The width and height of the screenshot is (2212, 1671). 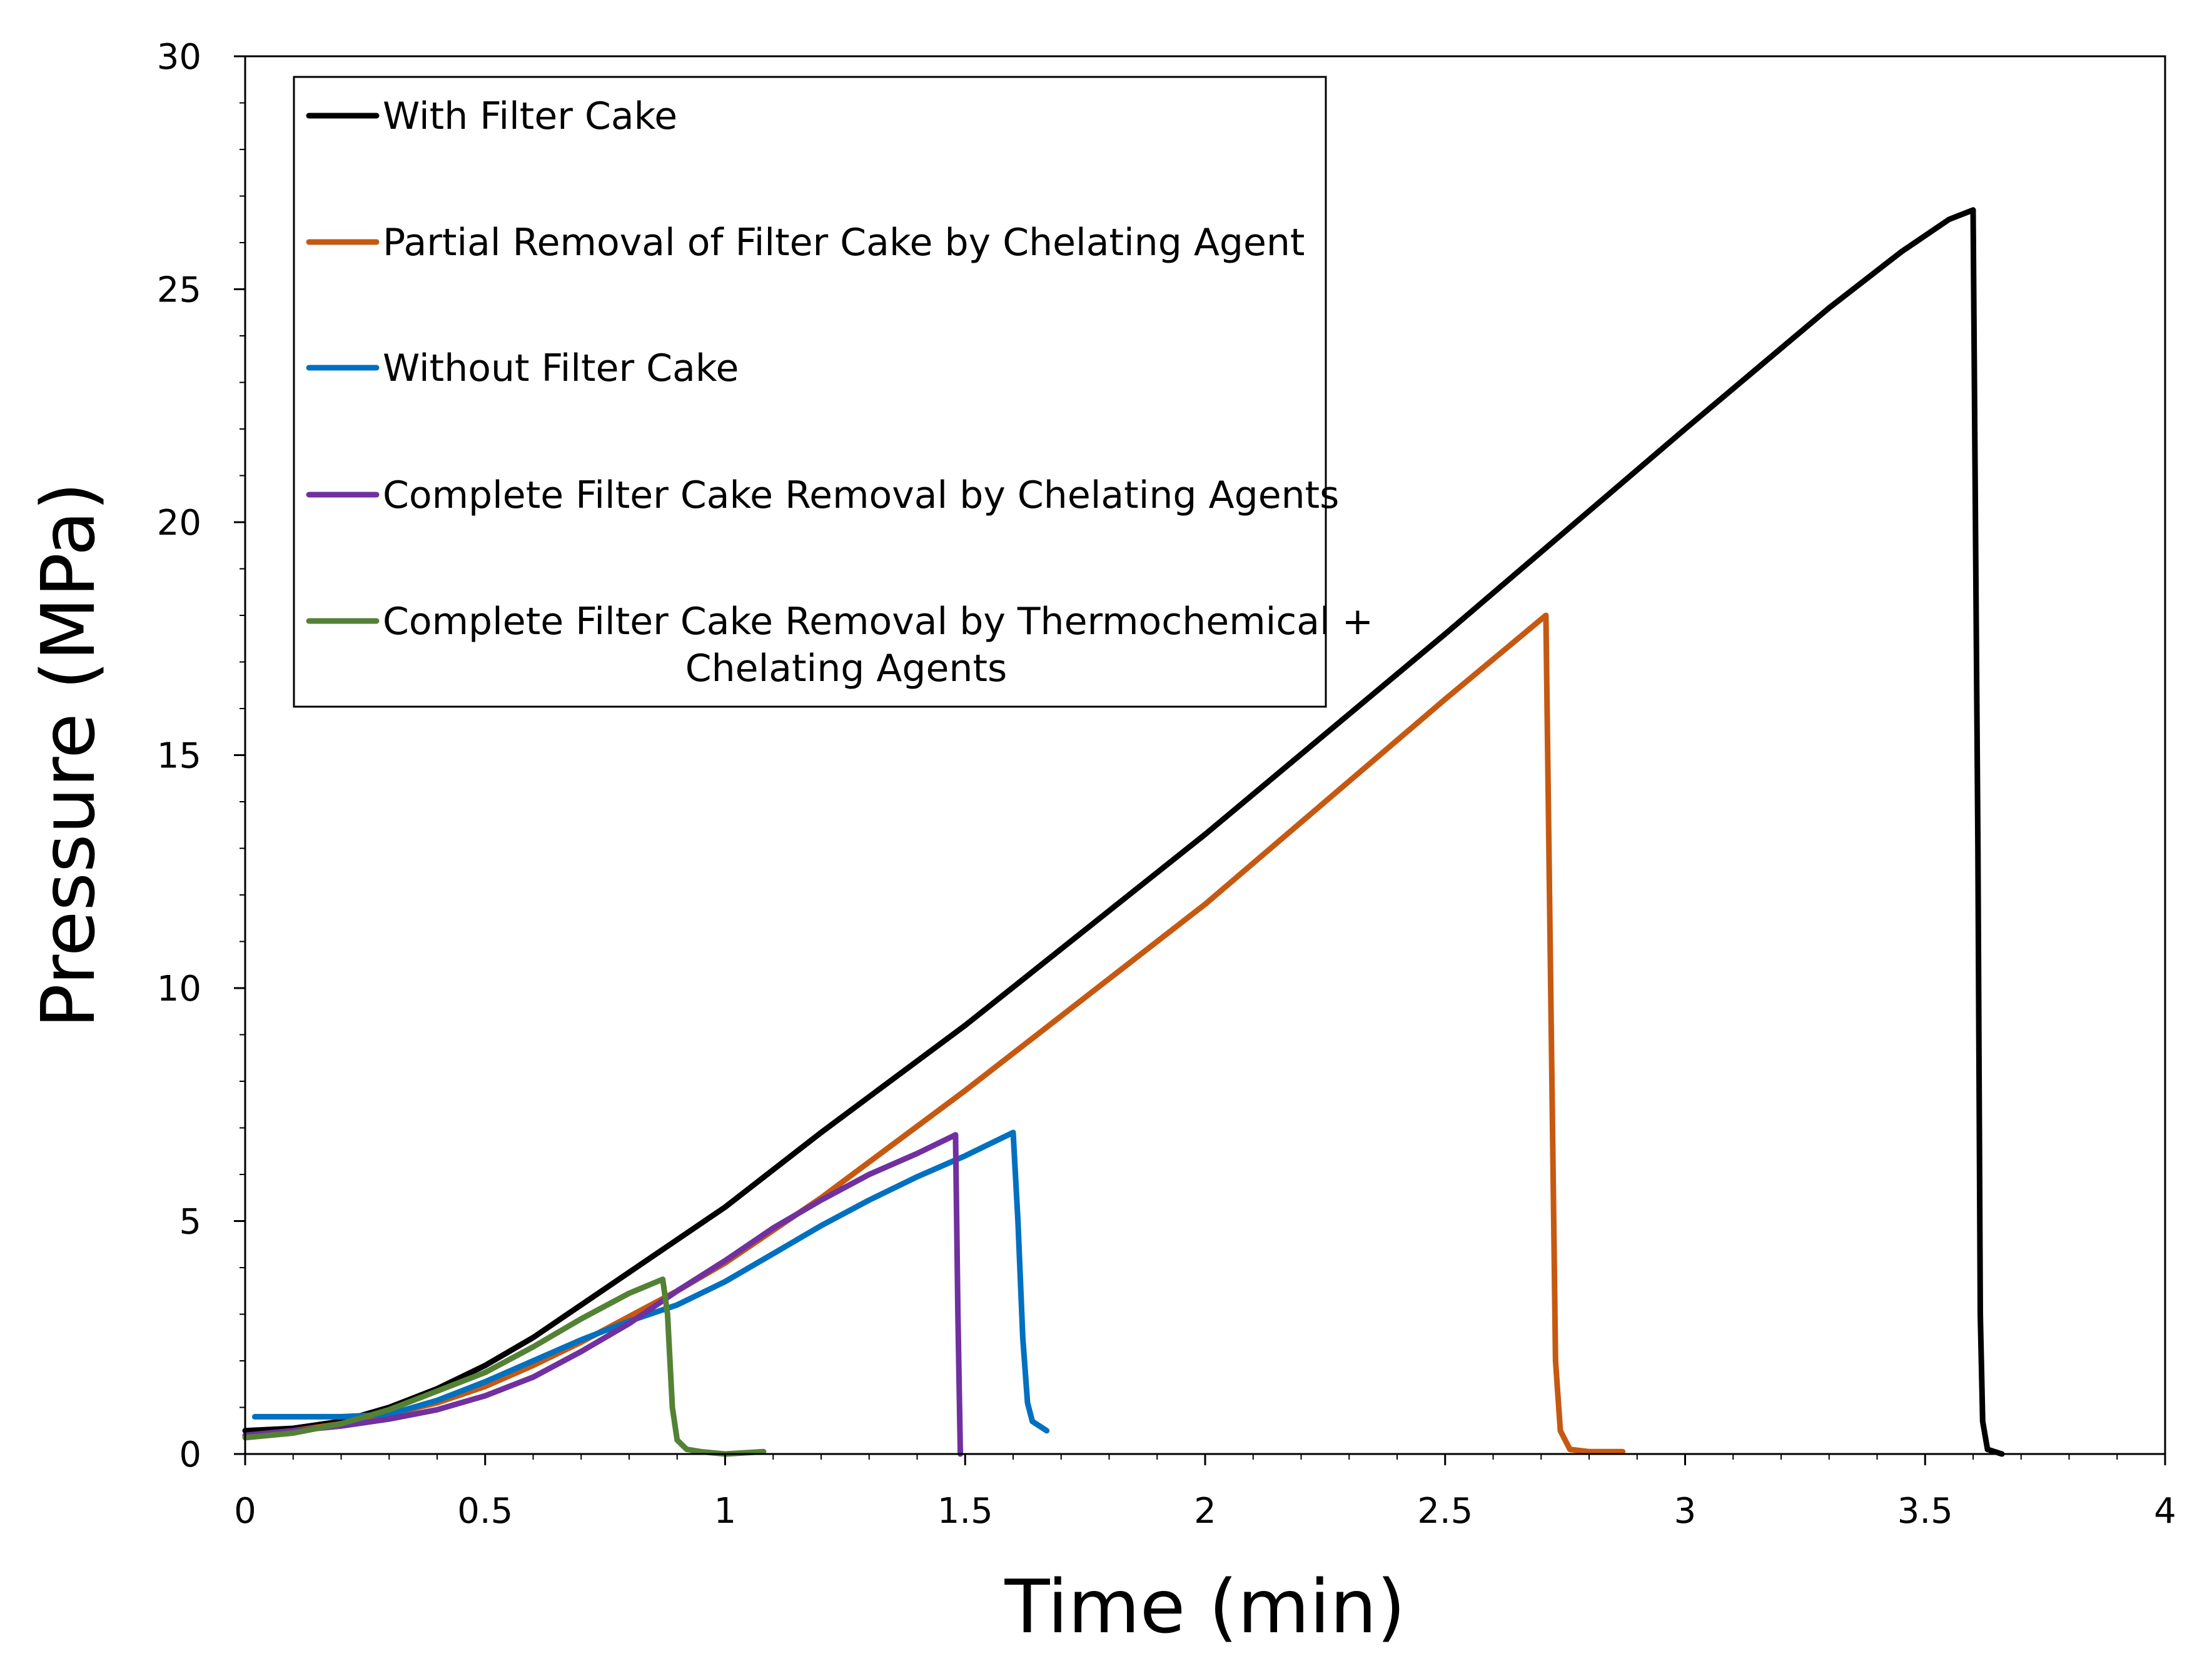 I want to click on legend-label-3: Without Filter Cake, so click(x=561, y=368).